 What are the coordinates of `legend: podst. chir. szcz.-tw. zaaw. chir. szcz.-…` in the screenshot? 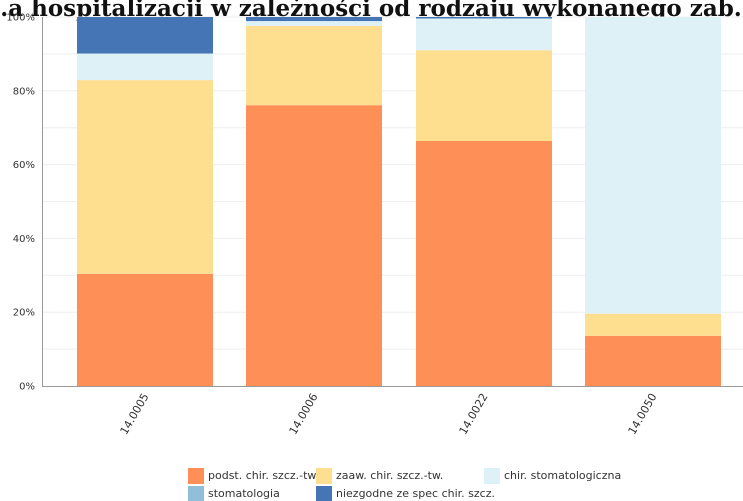 It's located at (423, 484).